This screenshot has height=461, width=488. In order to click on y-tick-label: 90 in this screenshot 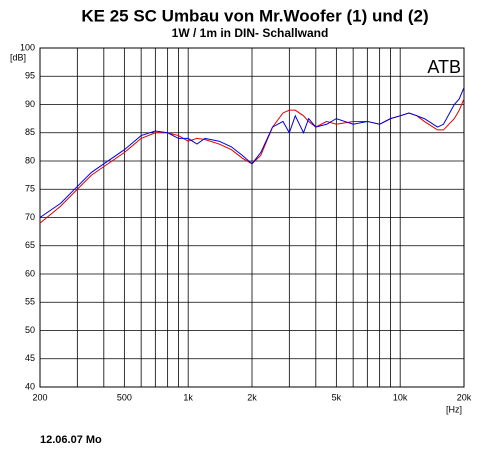, I will do `click(30, 104)`.